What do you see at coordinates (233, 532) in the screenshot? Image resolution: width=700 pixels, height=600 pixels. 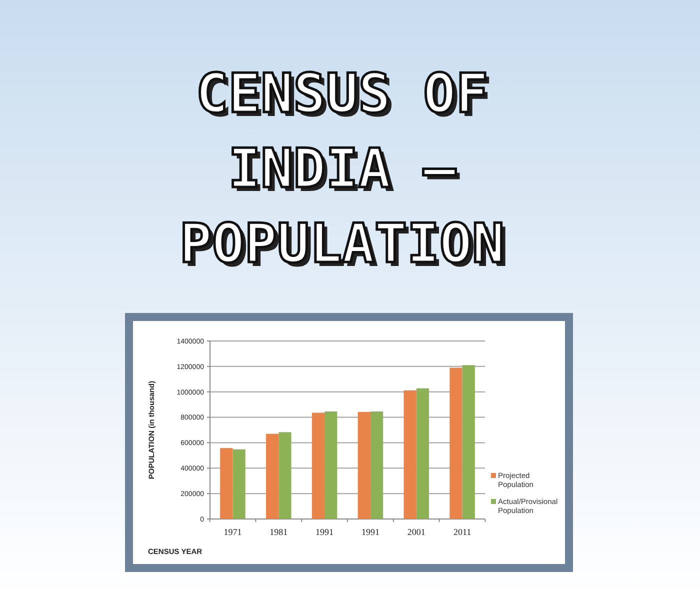 I see `x-tick-label: 1971` at bounding box center [233, 532].